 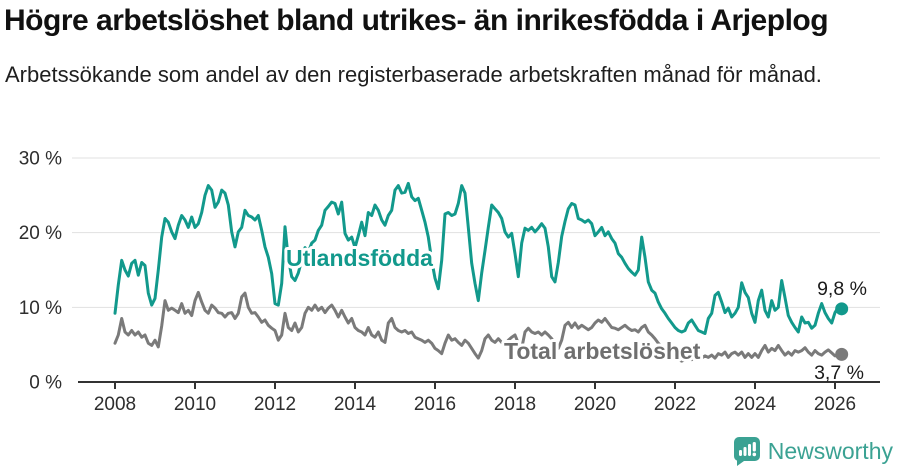 I want to click on x-tick-label-2020: 2020, so click(x=595, y=404).